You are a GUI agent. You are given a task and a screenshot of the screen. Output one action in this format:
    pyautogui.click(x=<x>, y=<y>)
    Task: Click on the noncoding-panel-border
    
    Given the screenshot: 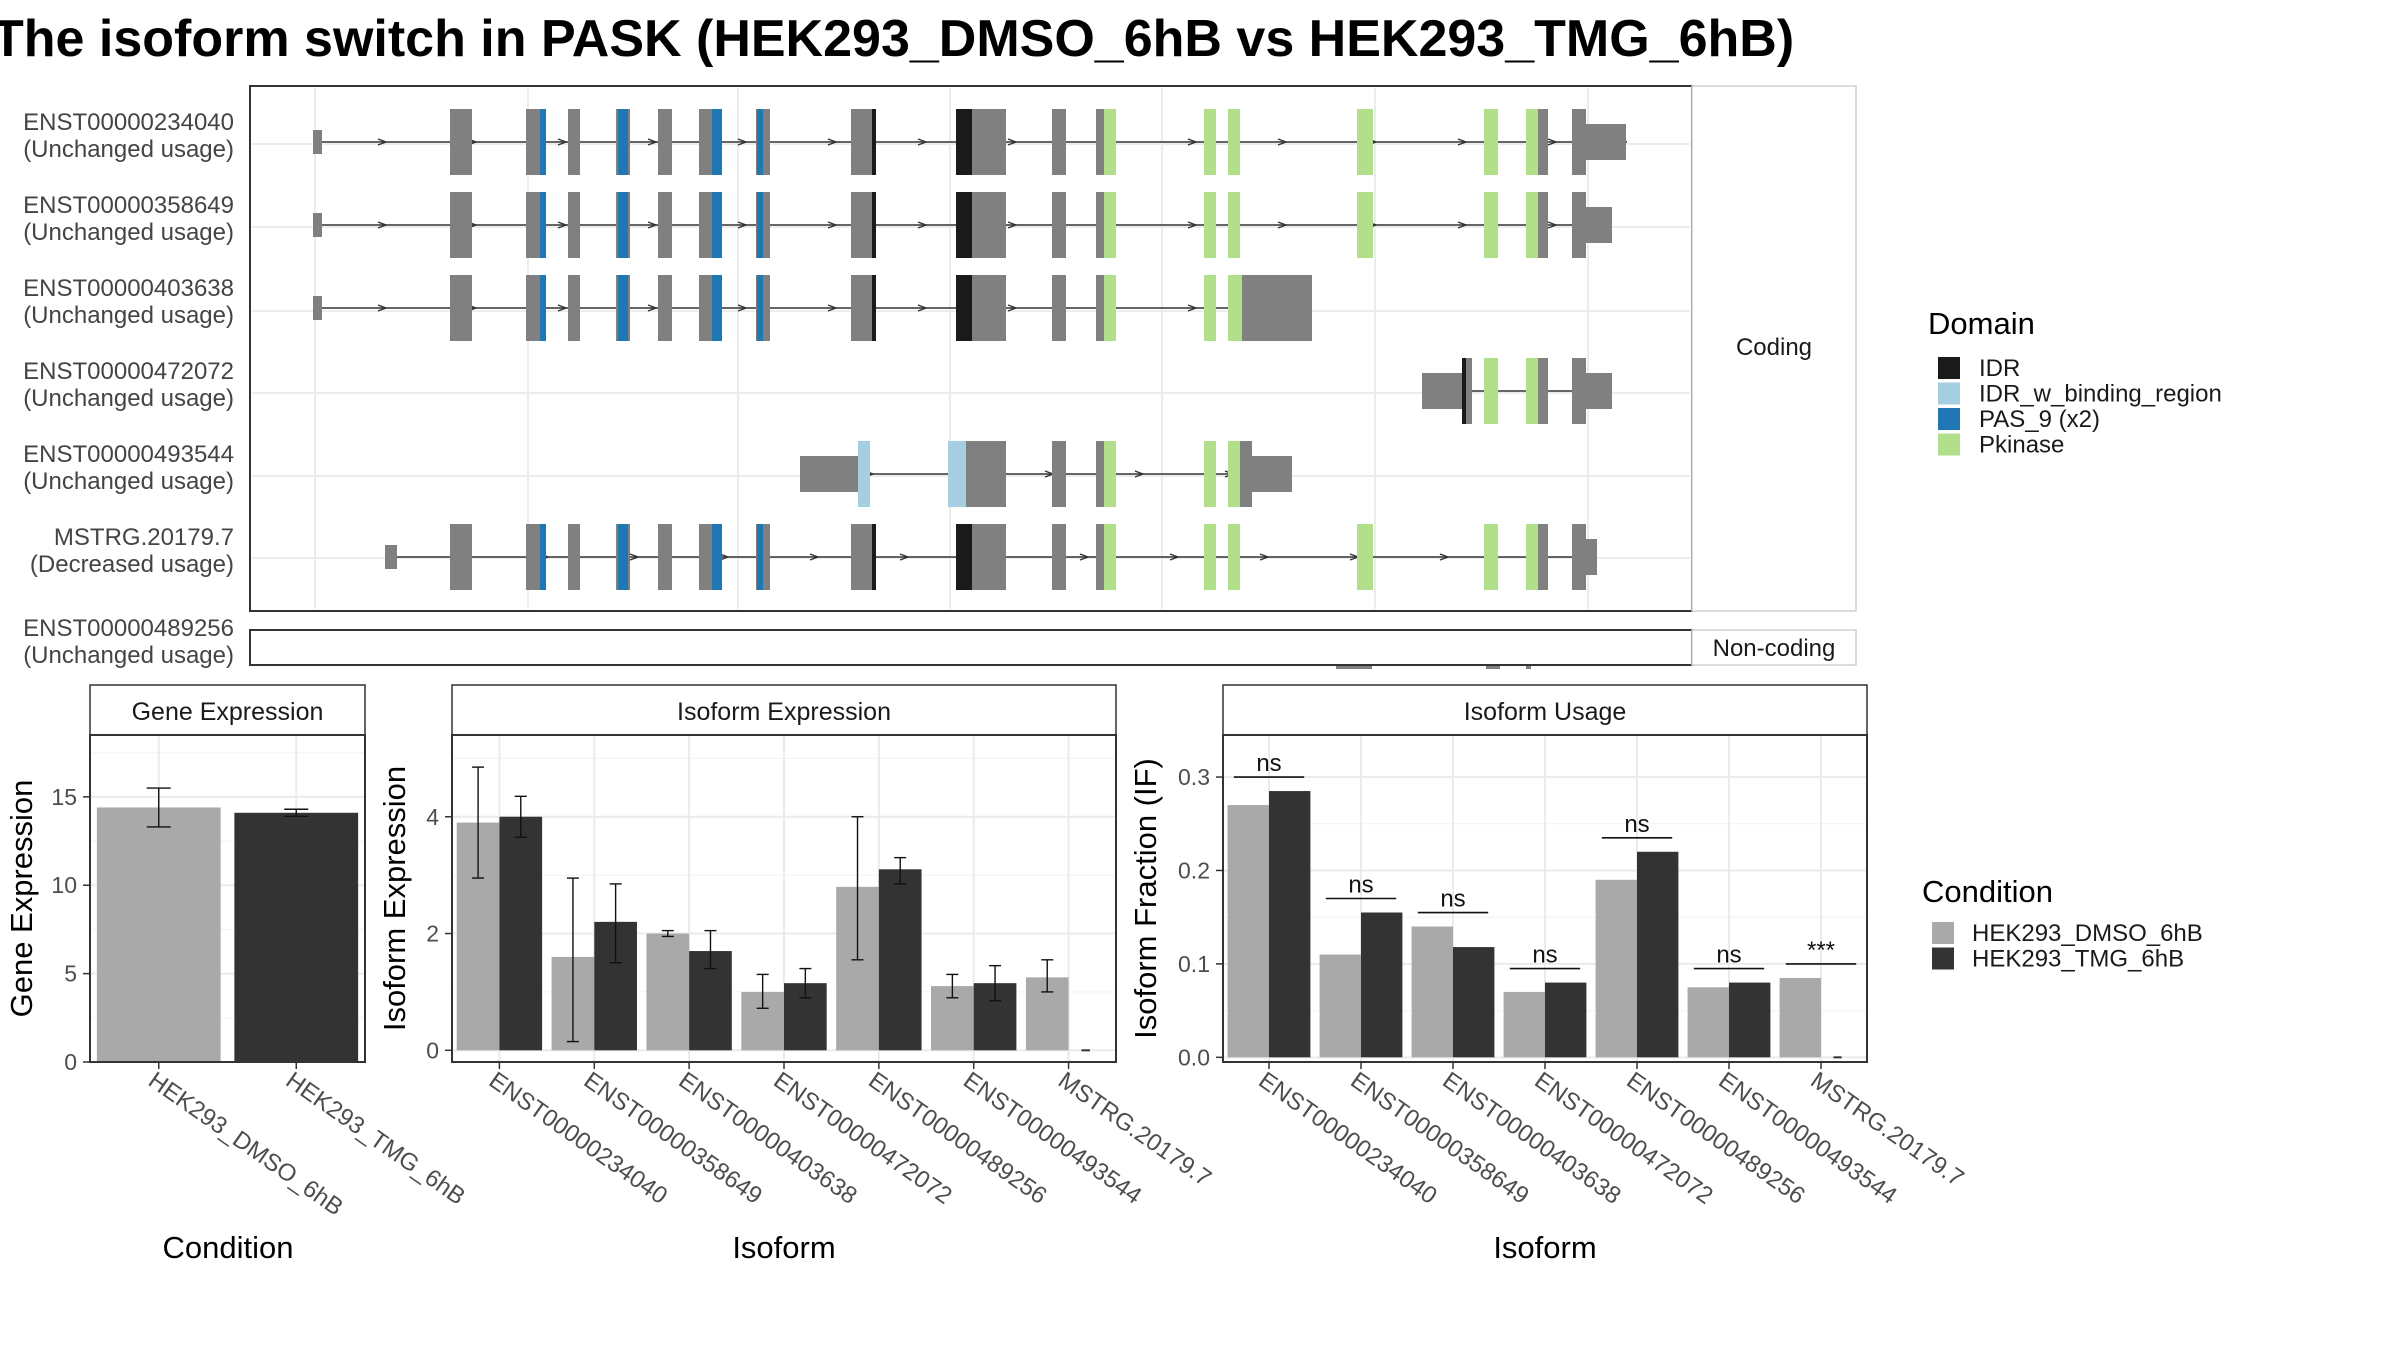 What is the action you would take?
    pyautogui.click(x=971, y=647)
    